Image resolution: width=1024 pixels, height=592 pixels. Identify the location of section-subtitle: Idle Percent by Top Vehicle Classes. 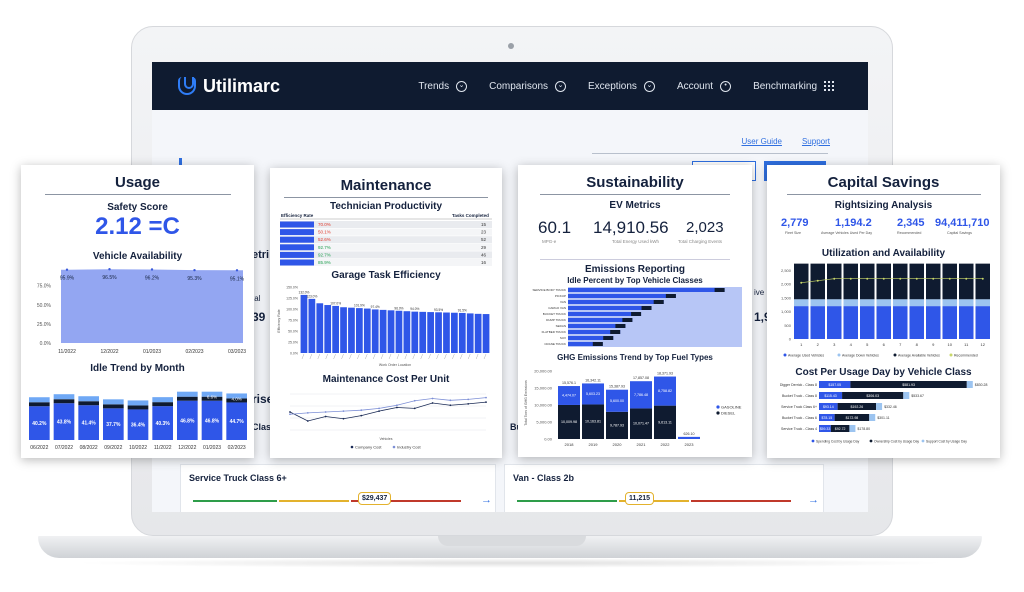
(635, 280).